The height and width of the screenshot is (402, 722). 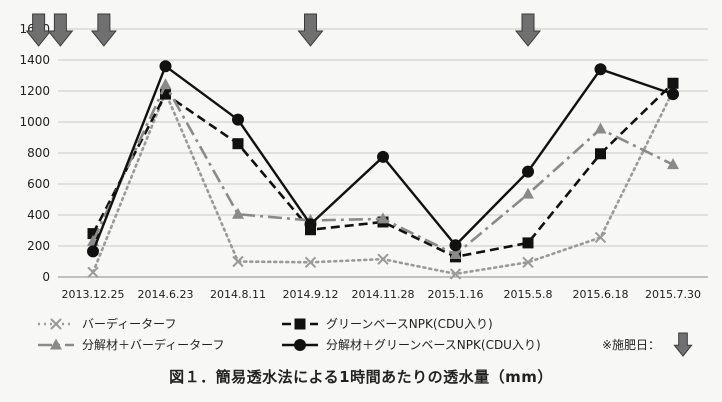 I want to click on y-tick-label: 1200, so click(x=34, y=91).